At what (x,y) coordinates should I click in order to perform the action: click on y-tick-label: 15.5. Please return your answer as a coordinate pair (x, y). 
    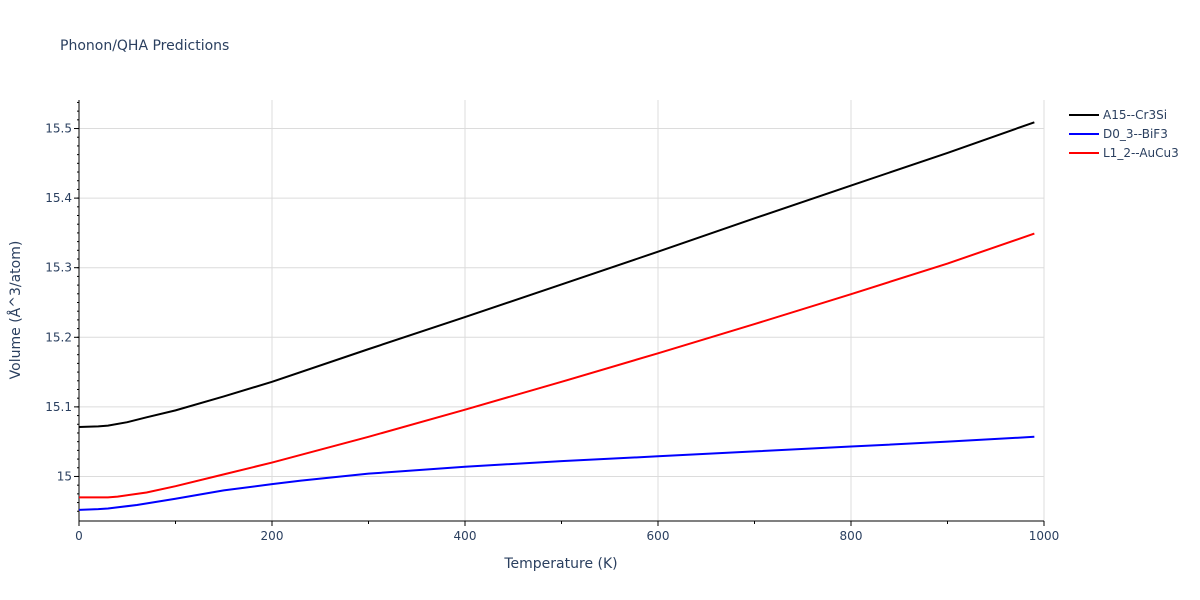
    Looking at the image, I should click on (58, 129).